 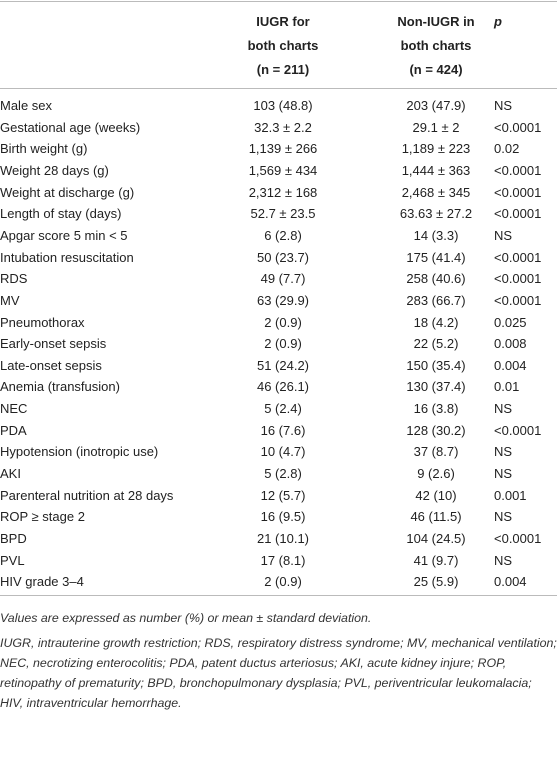 I want to click on row-label: Weight at discharge (g), so click(x=67, y=192).